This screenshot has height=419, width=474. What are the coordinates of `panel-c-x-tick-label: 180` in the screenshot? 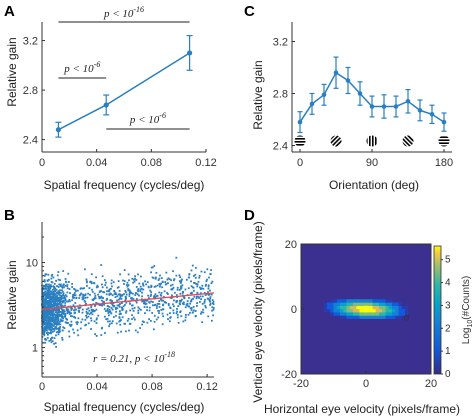 It's located at (444, 163).